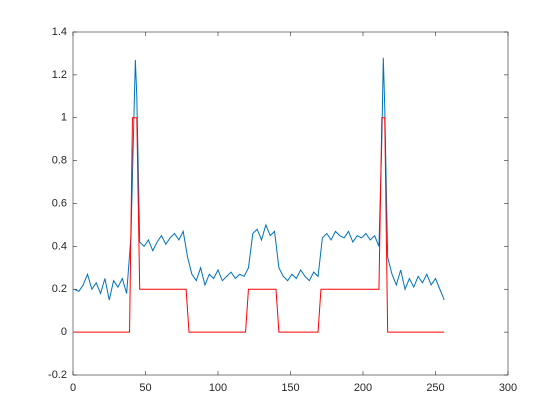 Image resolution: width=560 pixels, height=420 pixels. I want to click on y-tick-label: 1, so click(64, 118).